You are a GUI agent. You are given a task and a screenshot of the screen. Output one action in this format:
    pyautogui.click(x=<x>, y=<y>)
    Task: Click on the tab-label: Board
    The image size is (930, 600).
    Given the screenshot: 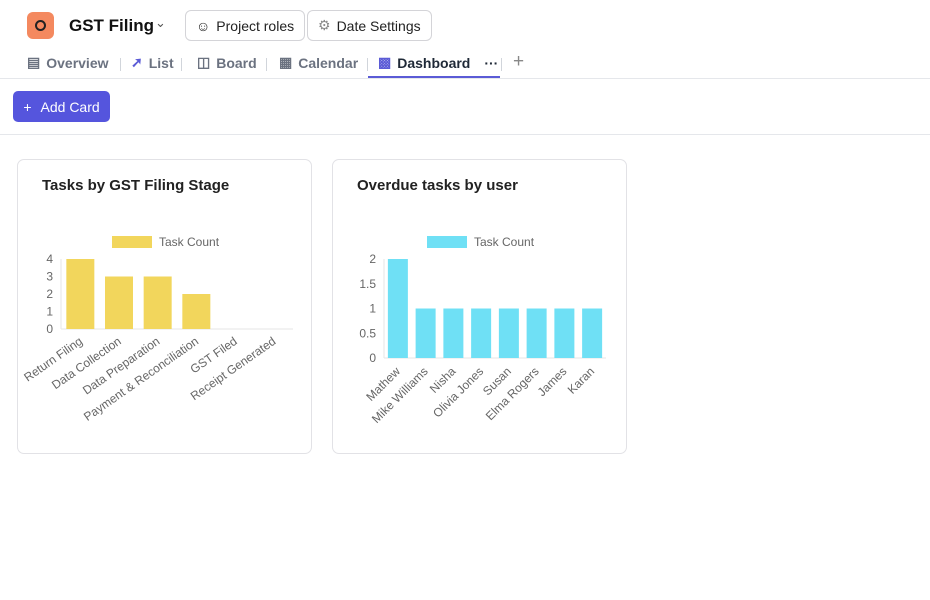 What is the action you would take?
    pyautogui.click(x=236, y=62)
    